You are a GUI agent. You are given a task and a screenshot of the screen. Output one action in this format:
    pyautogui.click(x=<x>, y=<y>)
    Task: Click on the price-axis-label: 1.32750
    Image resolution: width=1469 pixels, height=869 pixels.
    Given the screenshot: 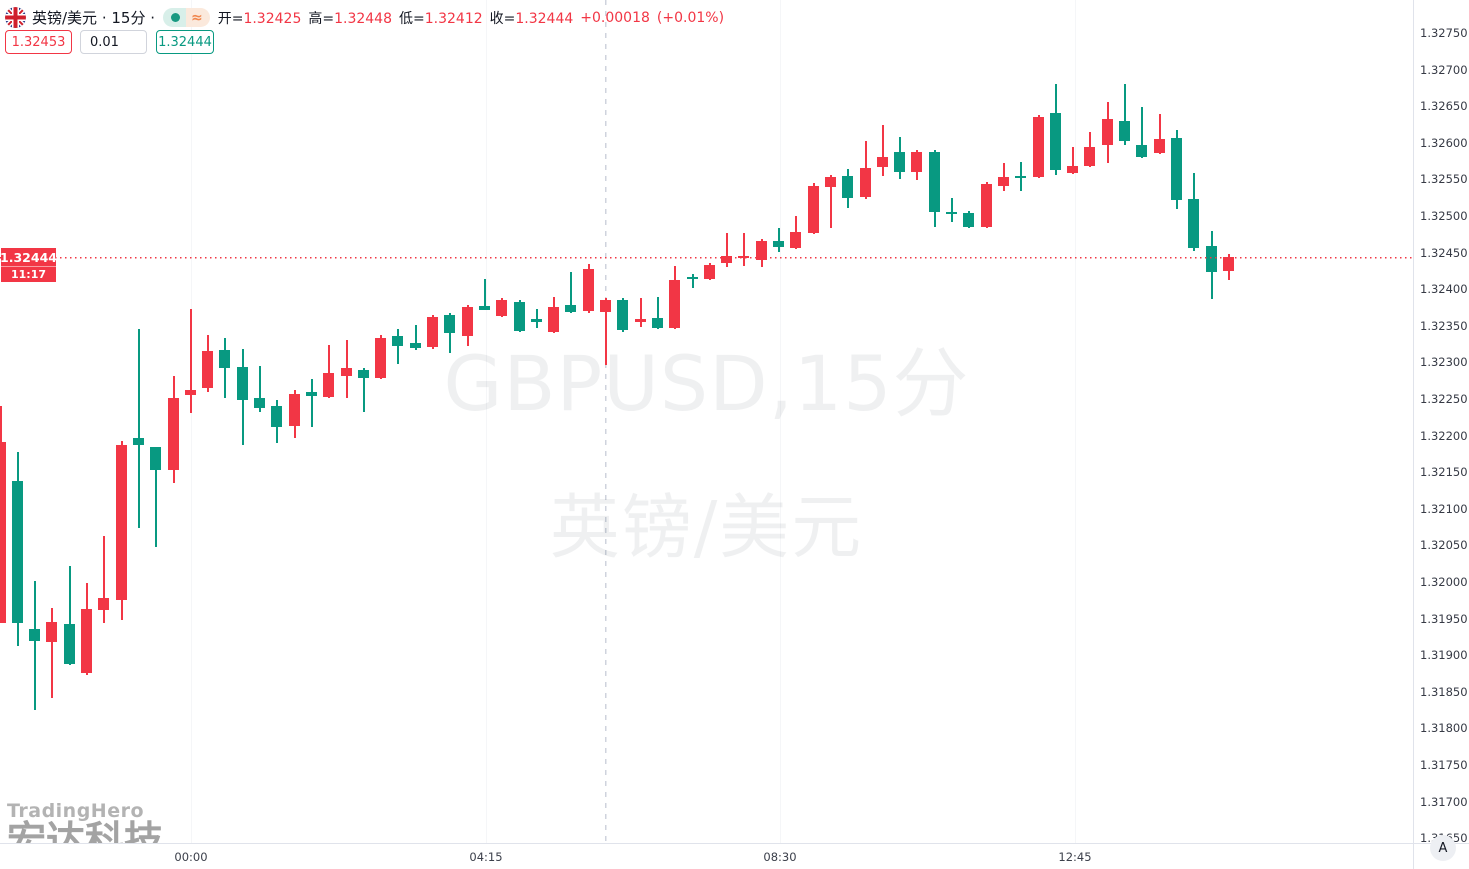 What is the action you would take?
    pyautogui.click(x=1444, y=33)
    